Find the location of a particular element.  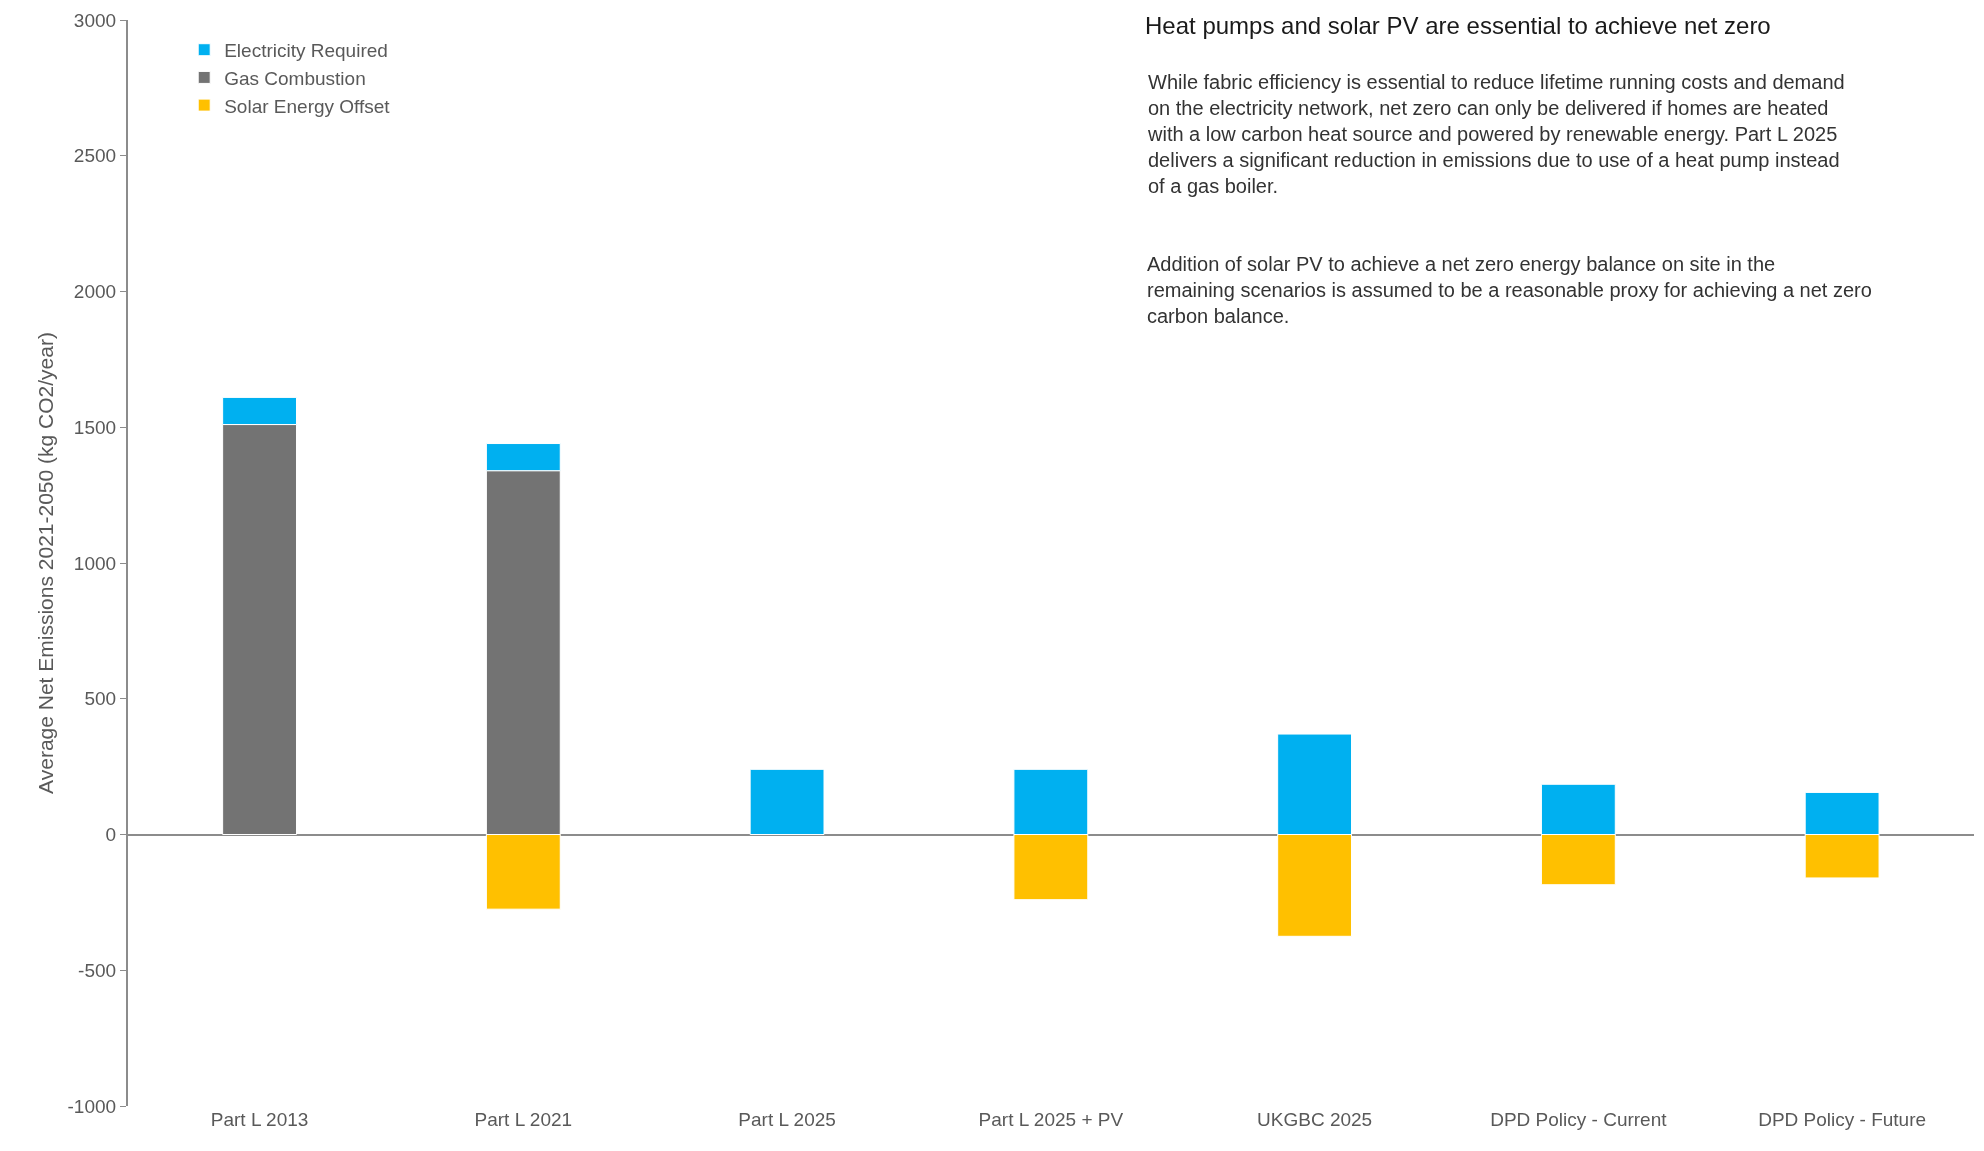

x-tick-label: DPD Policy - Current is located at coordinates (1579, 1119).